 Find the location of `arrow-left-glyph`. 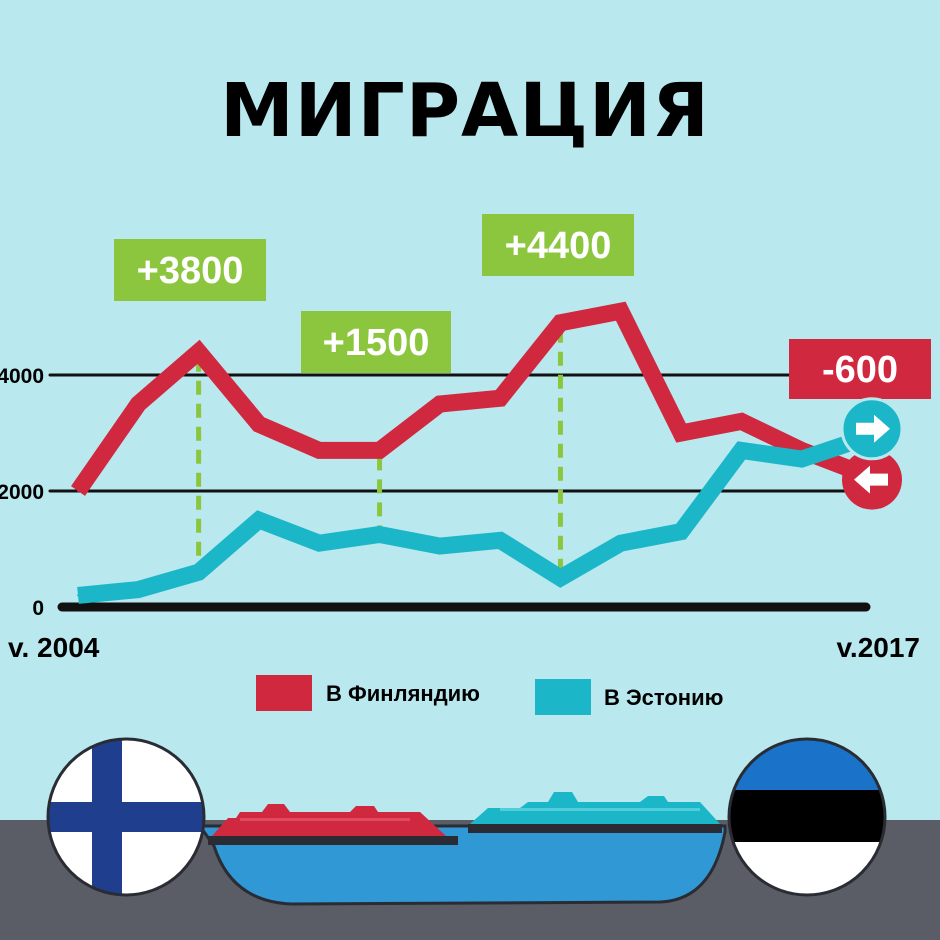

arrow-left-glyph is located at coordinates (871, 479).